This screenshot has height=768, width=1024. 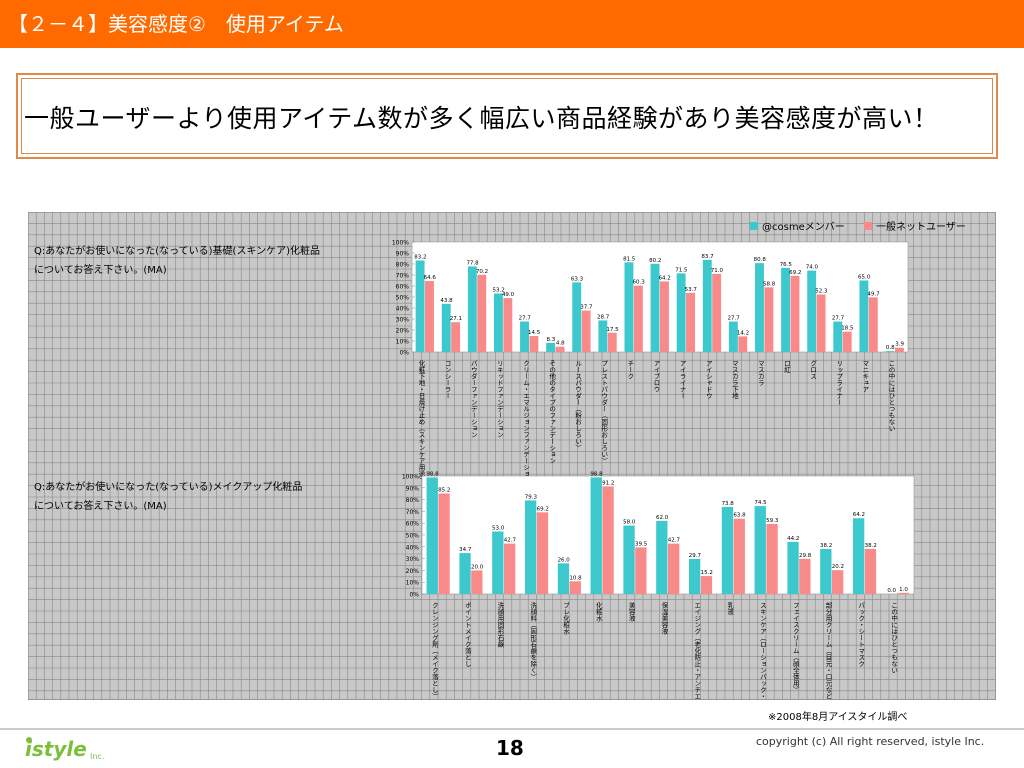 What do you see at coordinates (413, 547) in the screenshot?
I see `y-tick-label: 40%` at bounding box center [413, 547].